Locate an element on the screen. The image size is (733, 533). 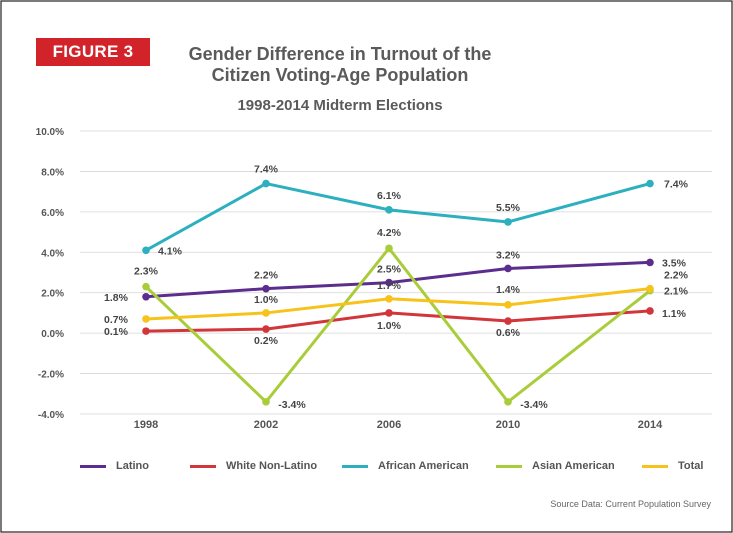
x-tick-label: 2010 is located at coordinates (508, 425).